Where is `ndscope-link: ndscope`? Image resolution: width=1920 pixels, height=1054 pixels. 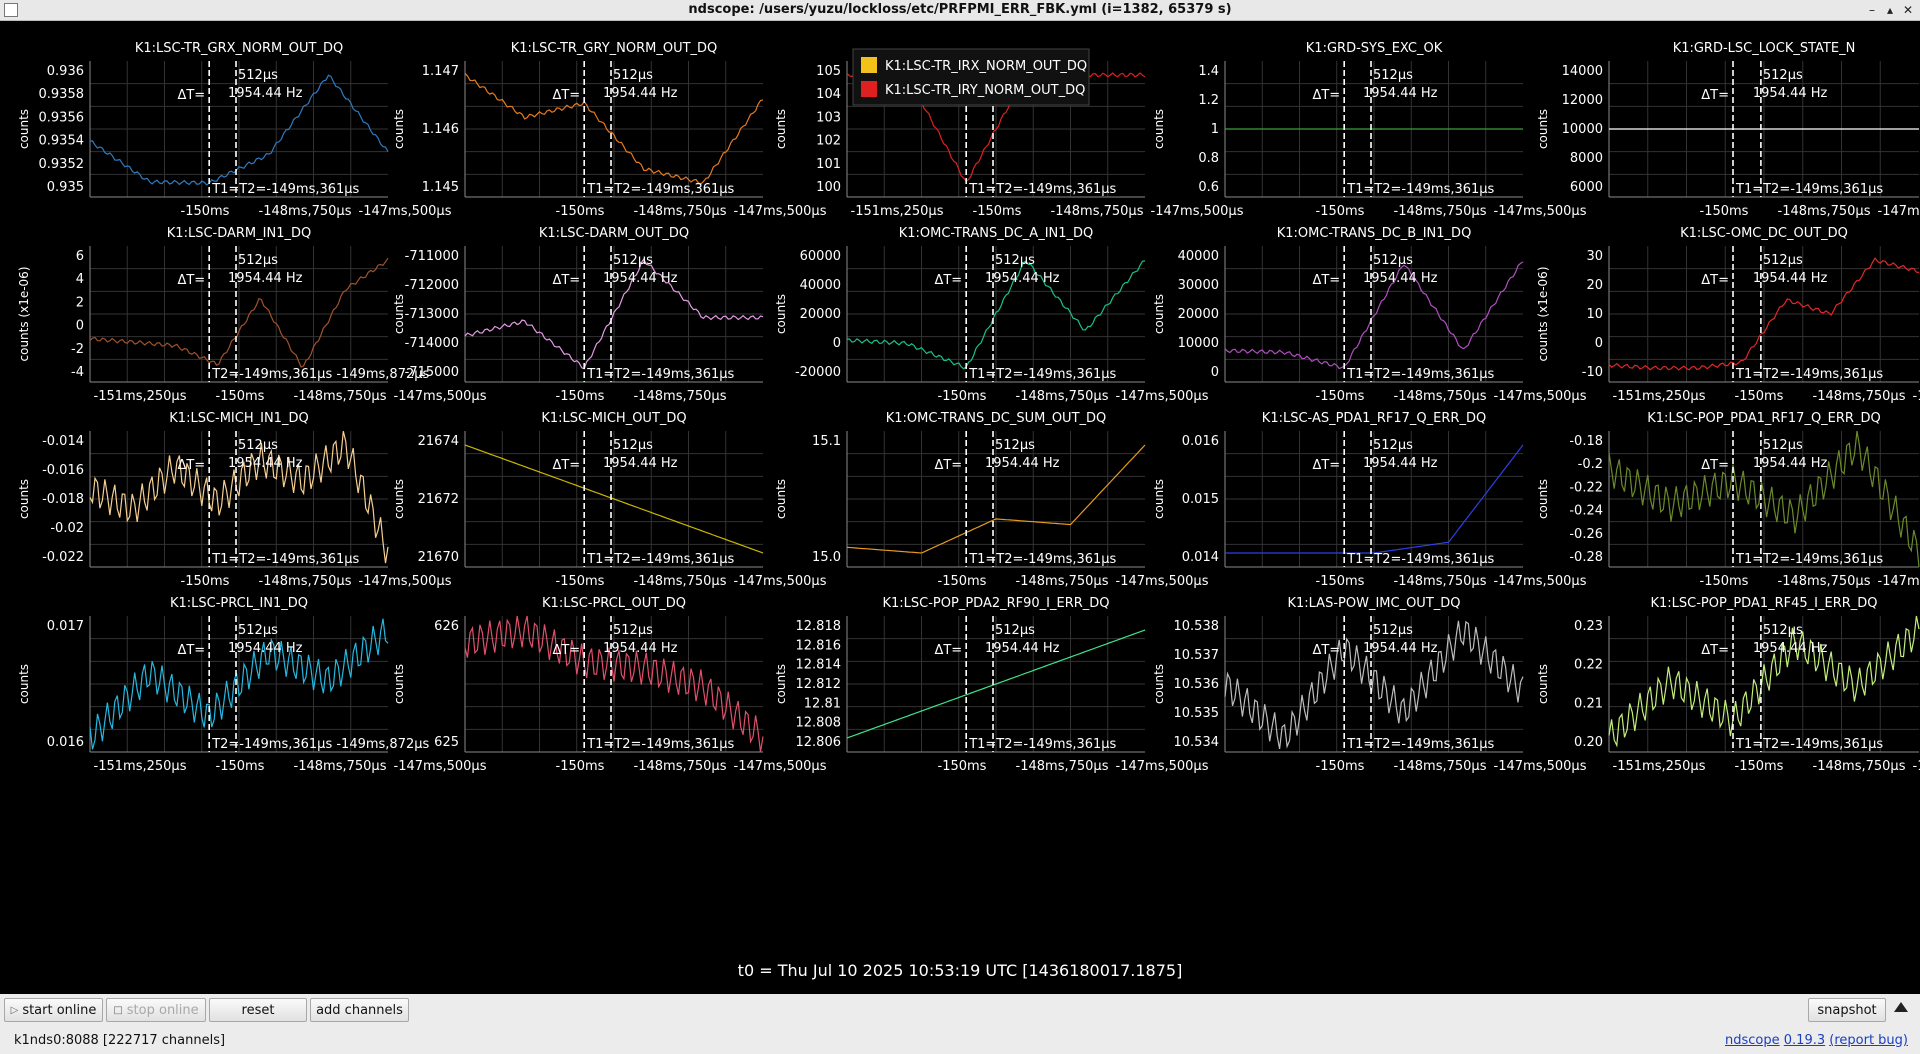 ndscope-link: ndscope is located at coordinates (1752, 1040).